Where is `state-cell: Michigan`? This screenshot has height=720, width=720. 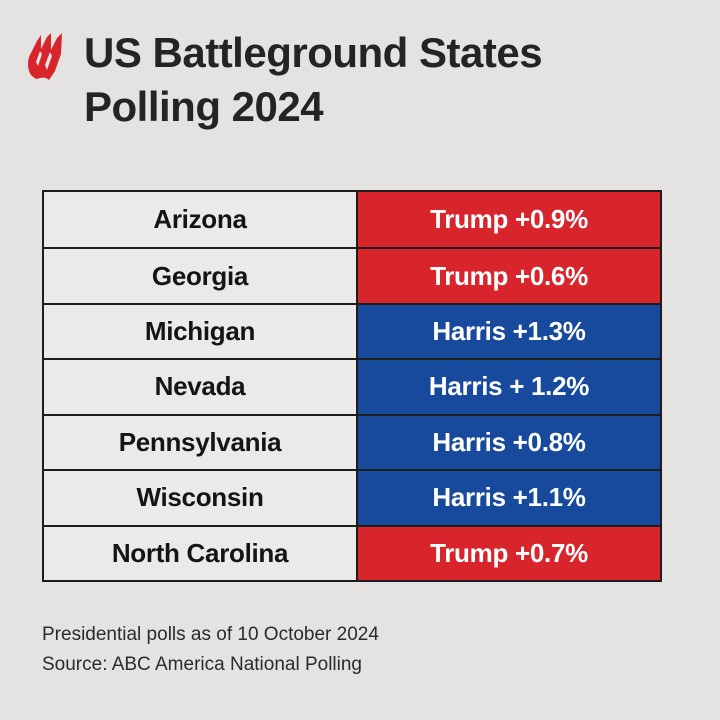 state-cell: Michigan is located at coordinates (201, 330).